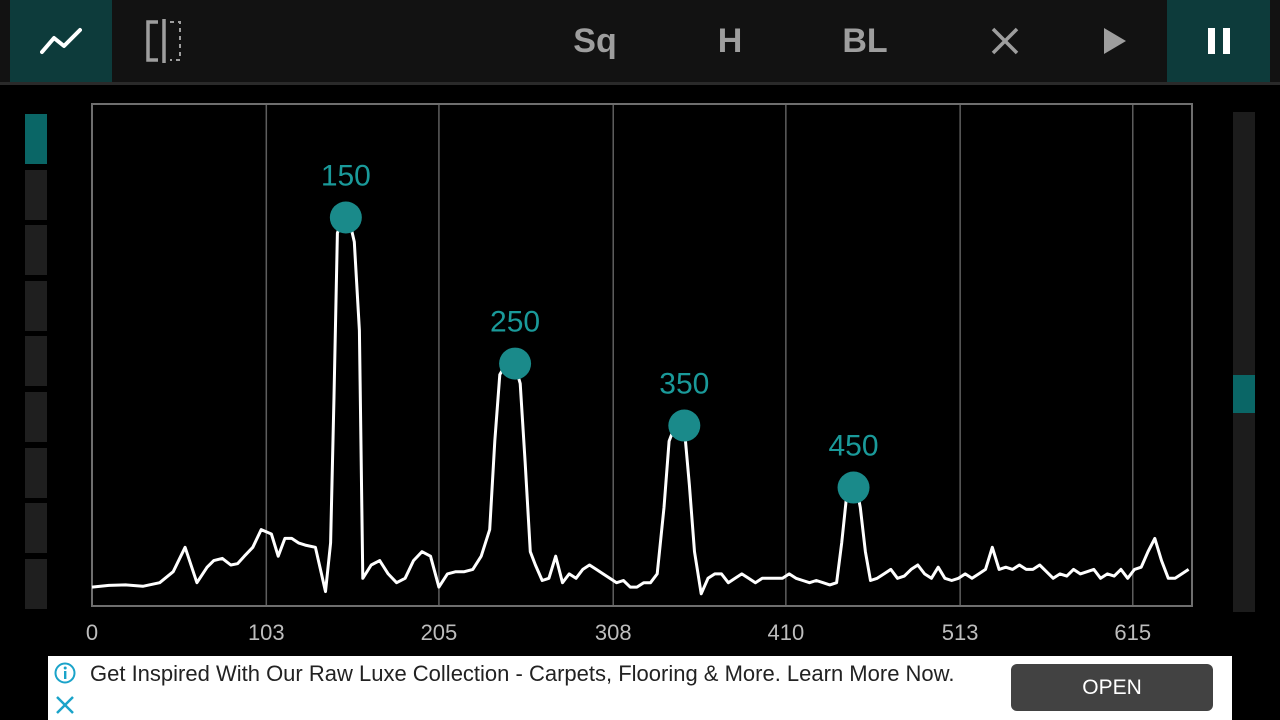  Describe the element at coordinates (266, 632) in the screenshot. I see `x-tick-label: 103` at that location.